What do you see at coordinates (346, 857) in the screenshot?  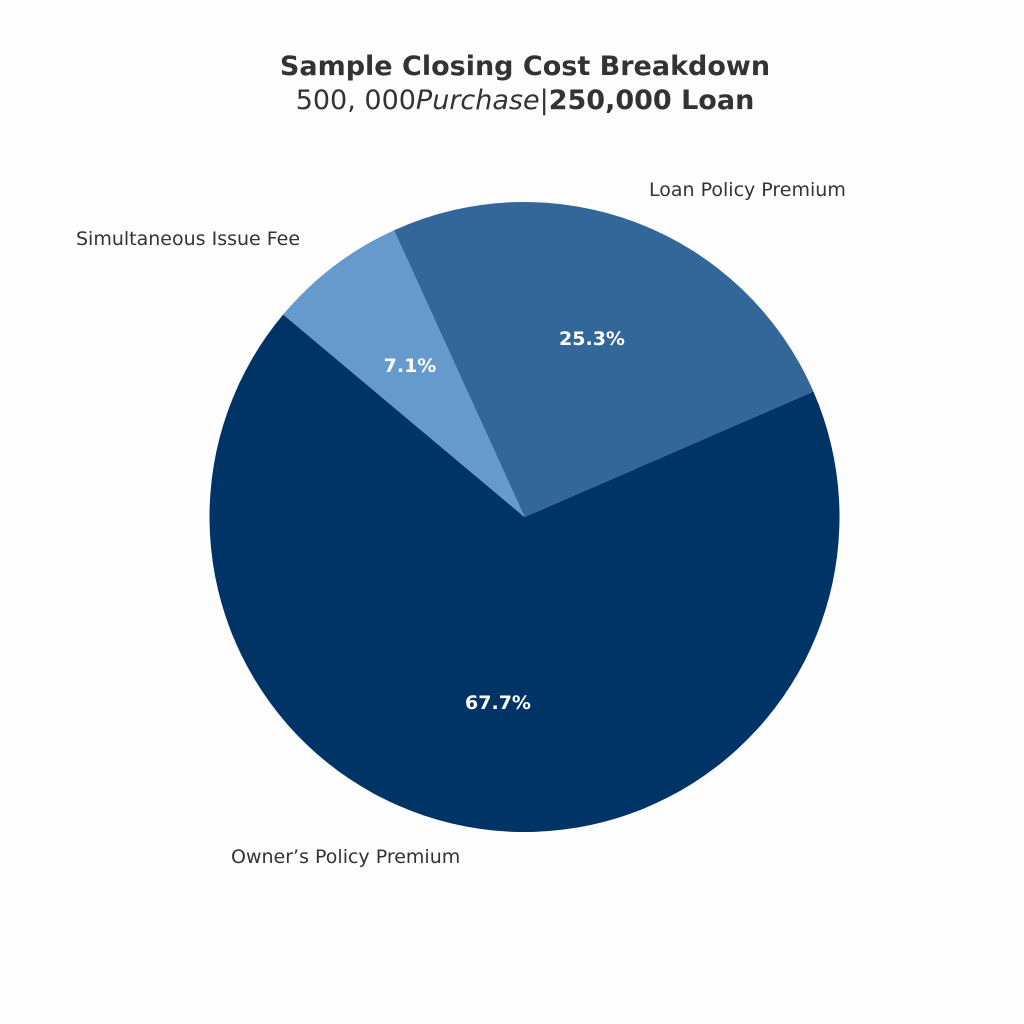 I see `label-owners-policy: Owner’s Policy Premium` at bounding box center [346, 857].